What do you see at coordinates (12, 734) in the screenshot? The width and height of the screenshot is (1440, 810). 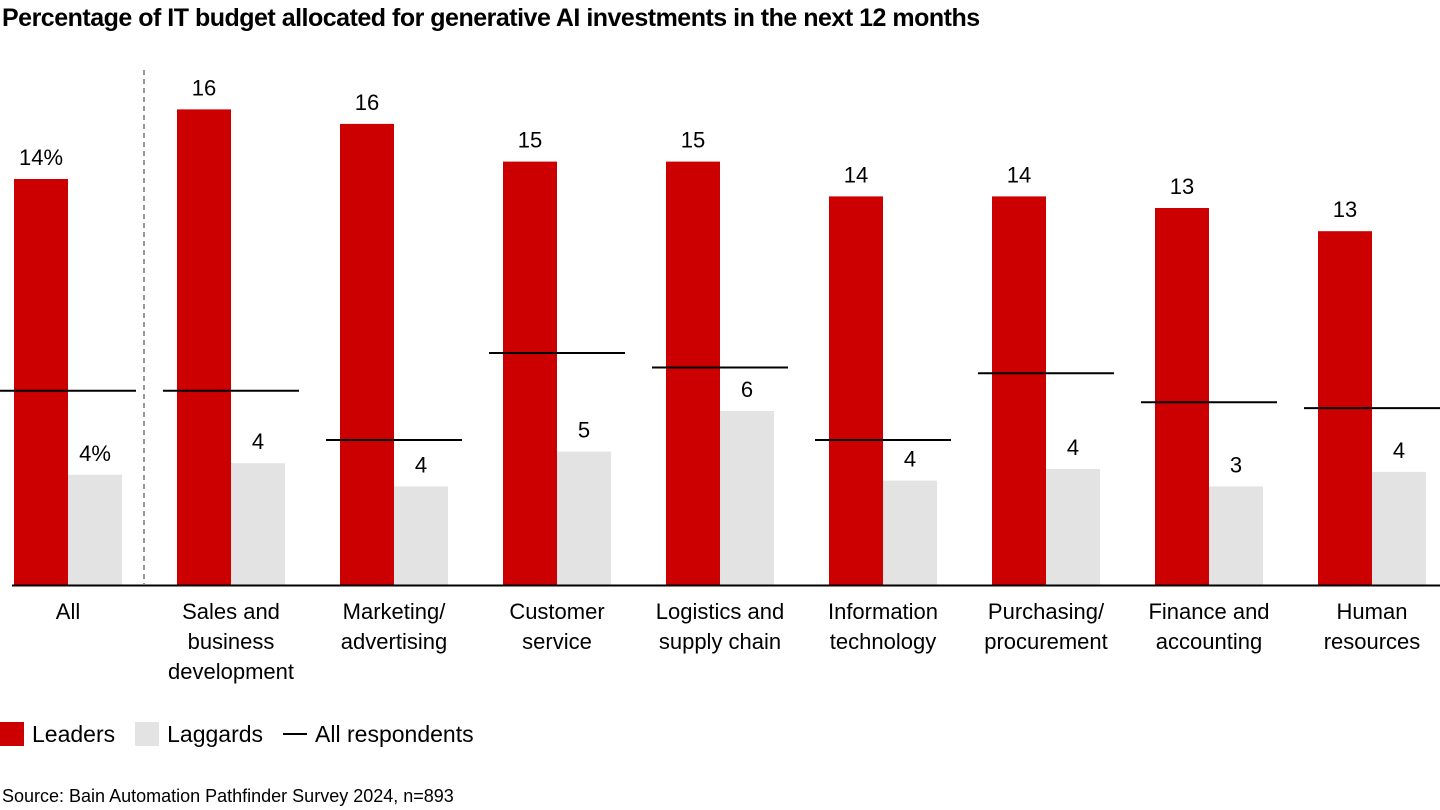 I see `leaders-swatch` at bounding box center [12, 734].